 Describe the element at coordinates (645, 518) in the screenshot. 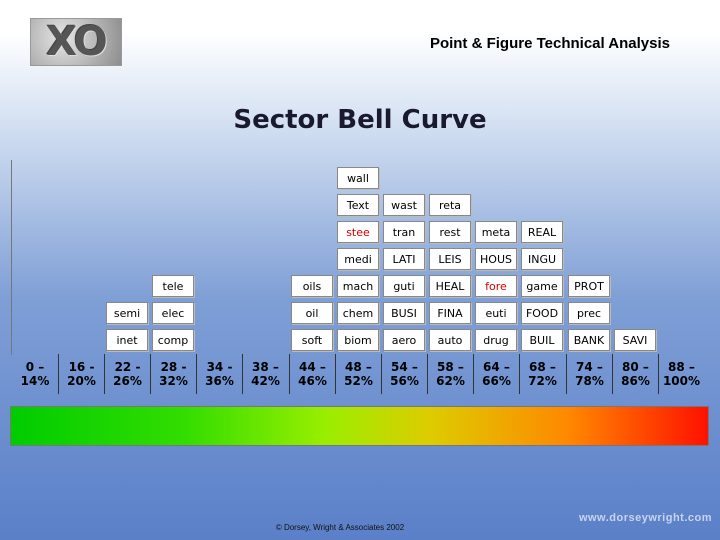

I see `website-link: www.dorseywright.com` at that location.